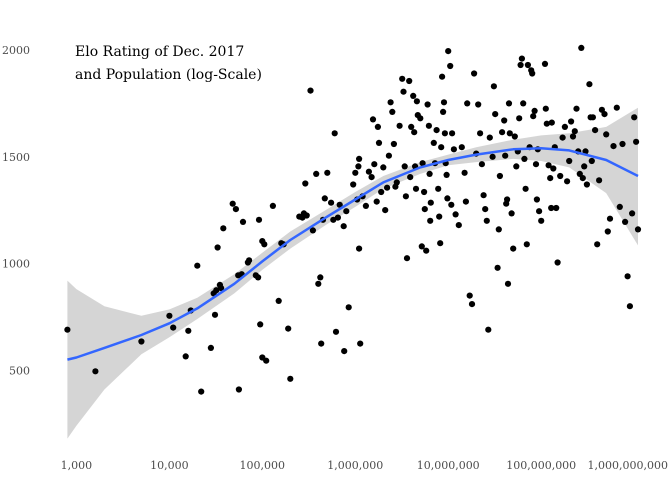  I want to click on y-tick-label-500: 500, so click(19, 370).